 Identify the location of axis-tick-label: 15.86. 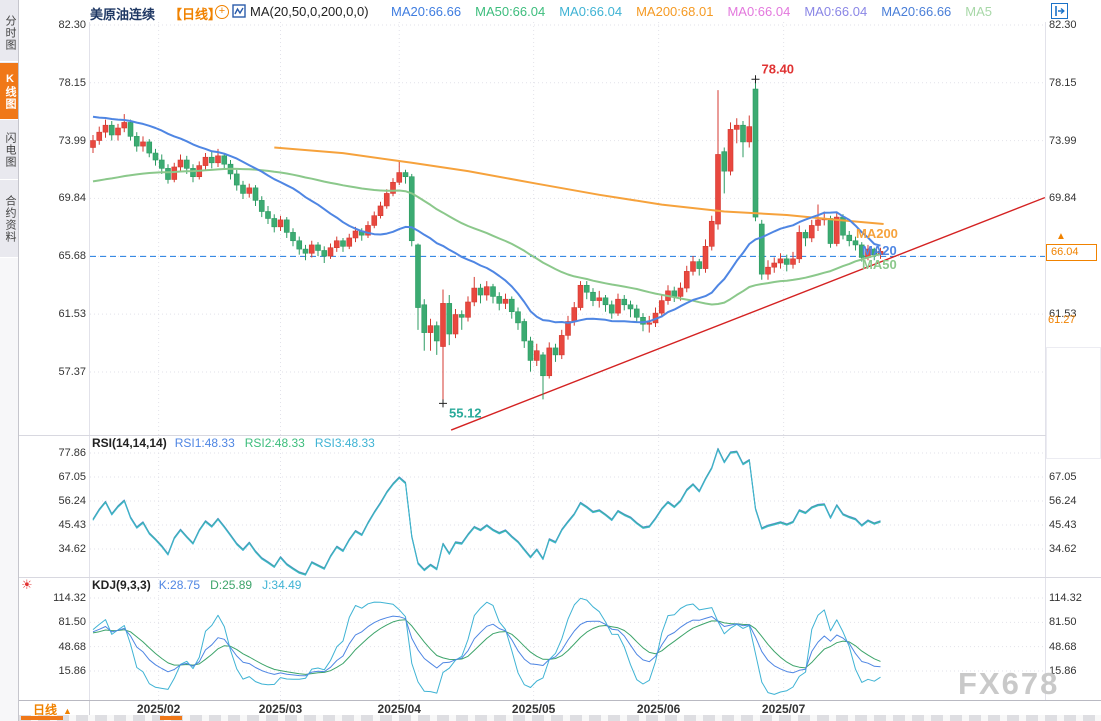
(1063, 671).